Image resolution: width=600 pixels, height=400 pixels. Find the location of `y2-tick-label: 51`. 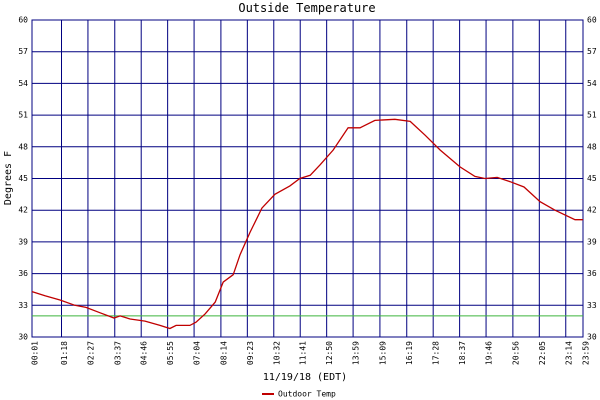

y2-tick-label: 51 is located at coordinates (592, 115).